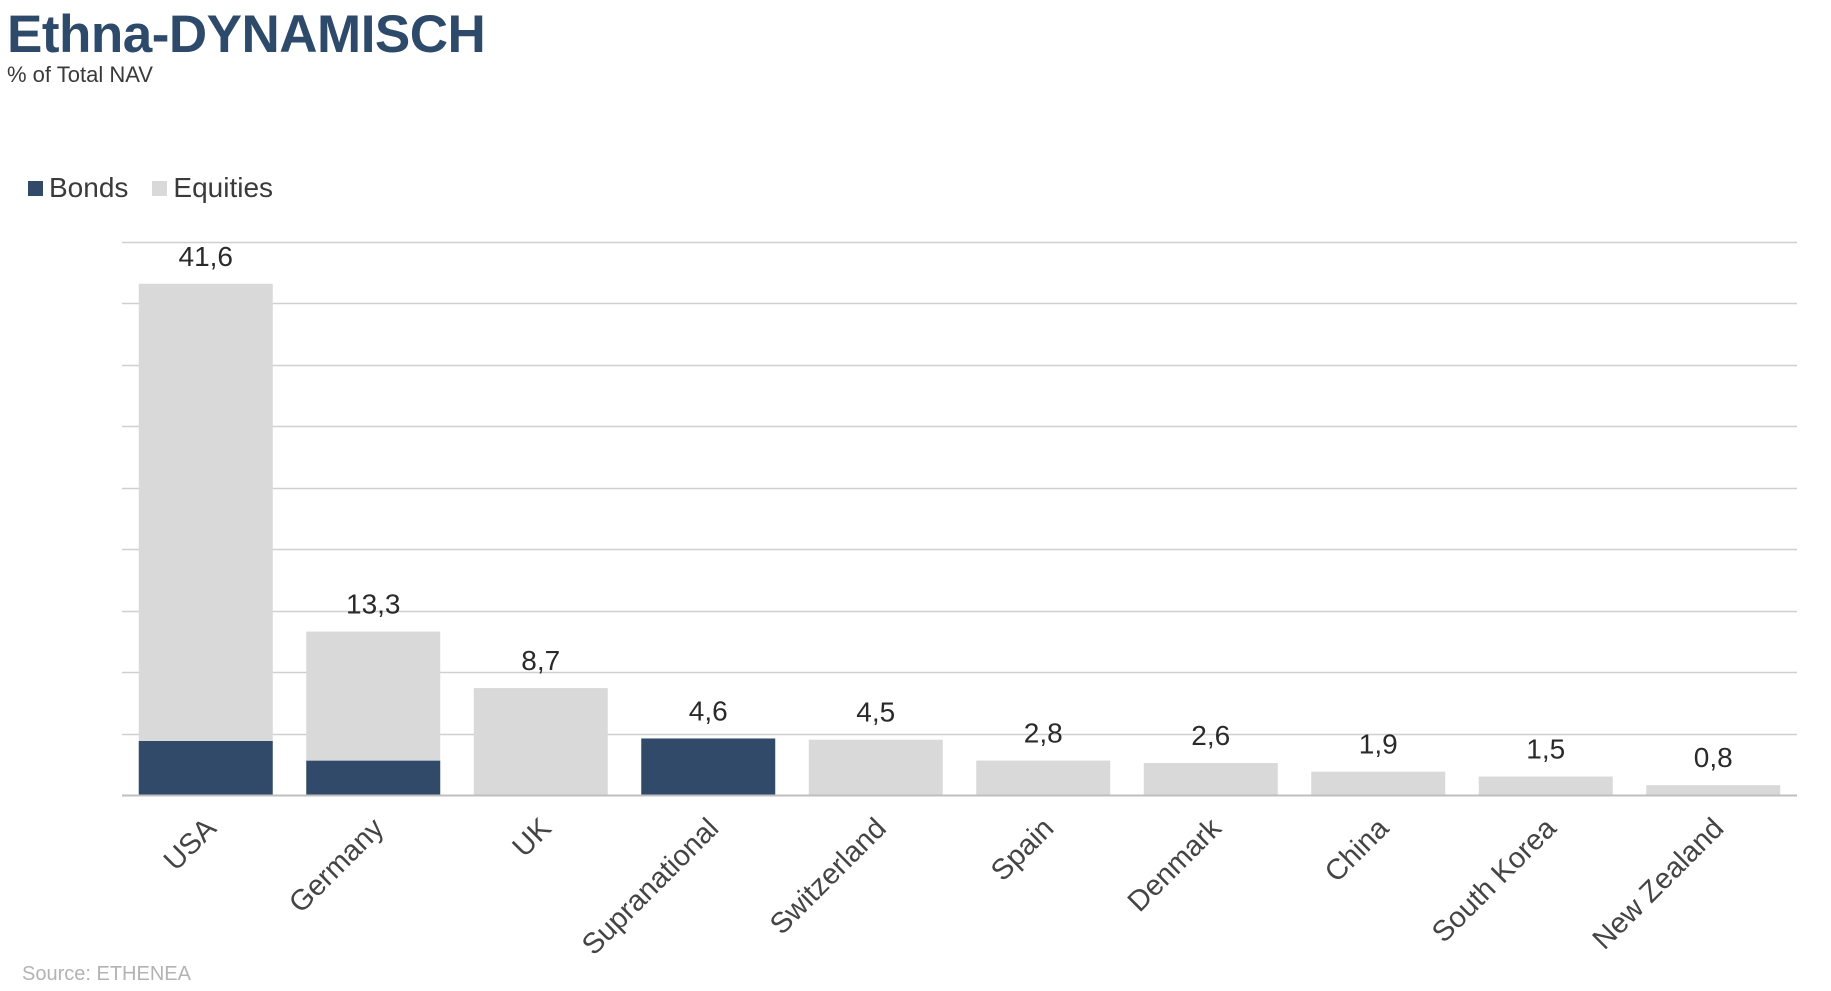 This screenshot has width=1831, height=991. What do you see at coordinates (246, 34) in the screenshot?
I see `chart-title: Ethna-DYNAMISCH` at bounding box center [246, 34].